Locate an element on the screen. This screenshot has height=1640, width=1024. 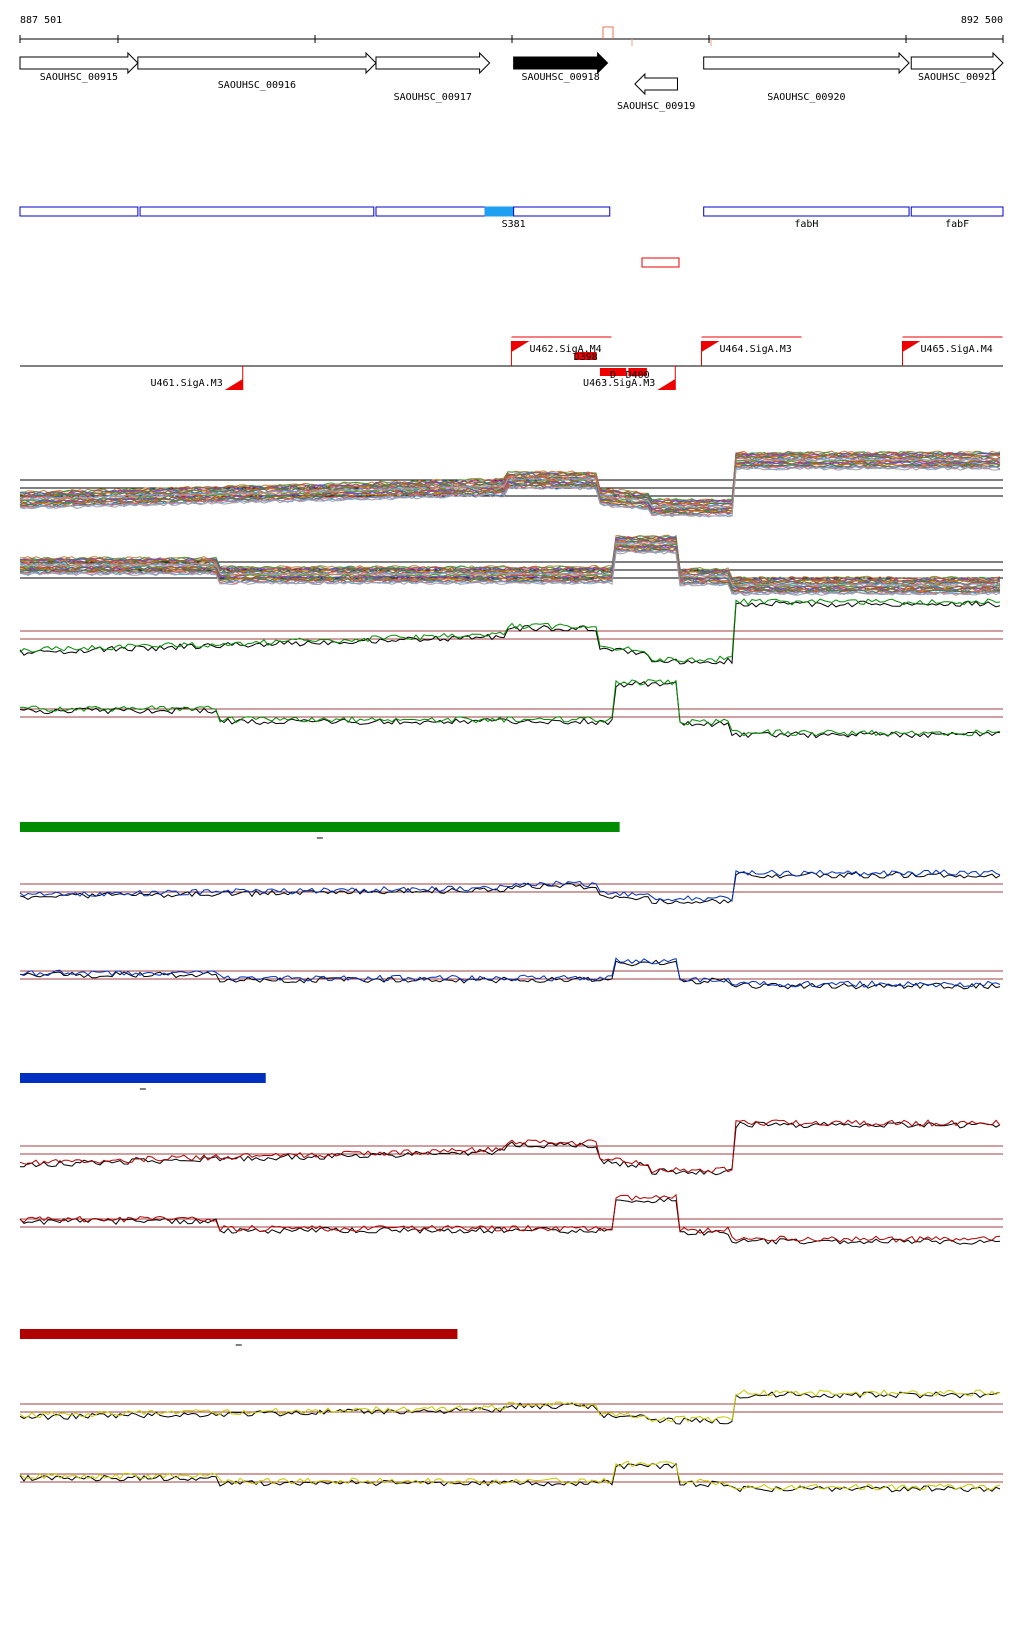
gene-label: SAOUHSC_00920 is located at coordinates (806, 97).